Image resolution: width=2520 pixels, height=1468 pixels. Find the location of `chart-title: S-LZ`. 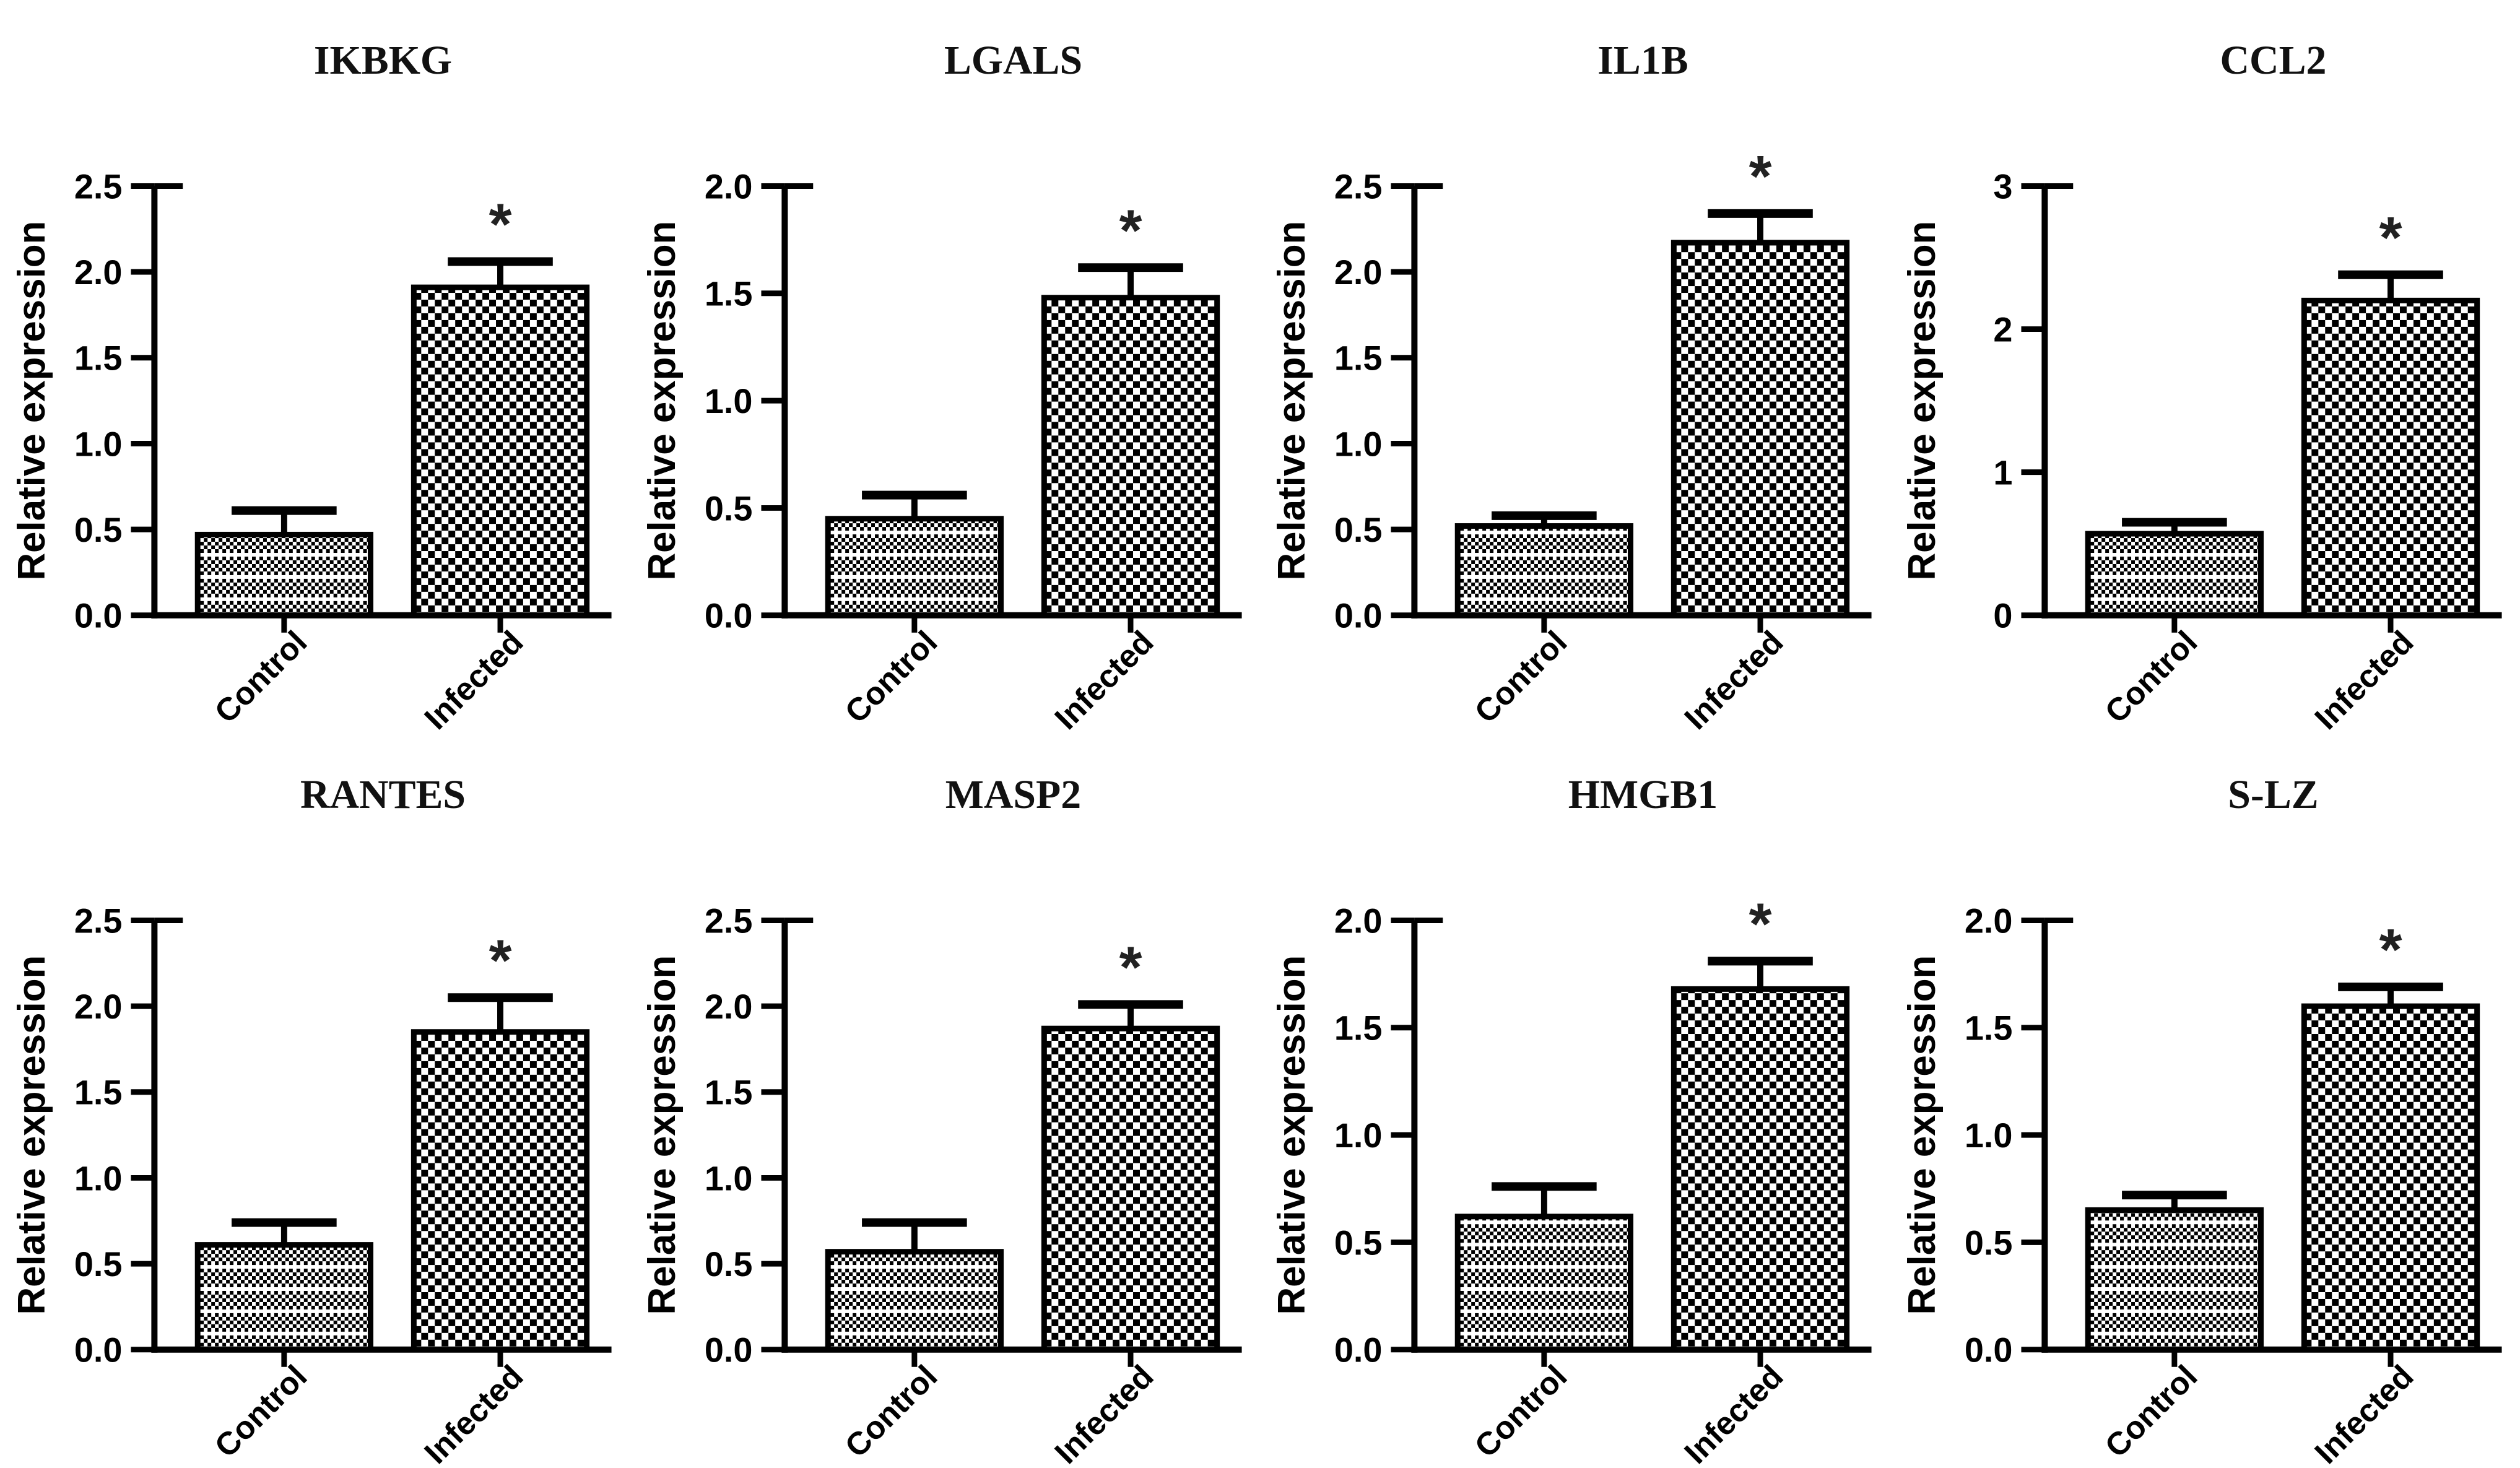

chart-title: S-LZ is located at coordinates (2273, 794).